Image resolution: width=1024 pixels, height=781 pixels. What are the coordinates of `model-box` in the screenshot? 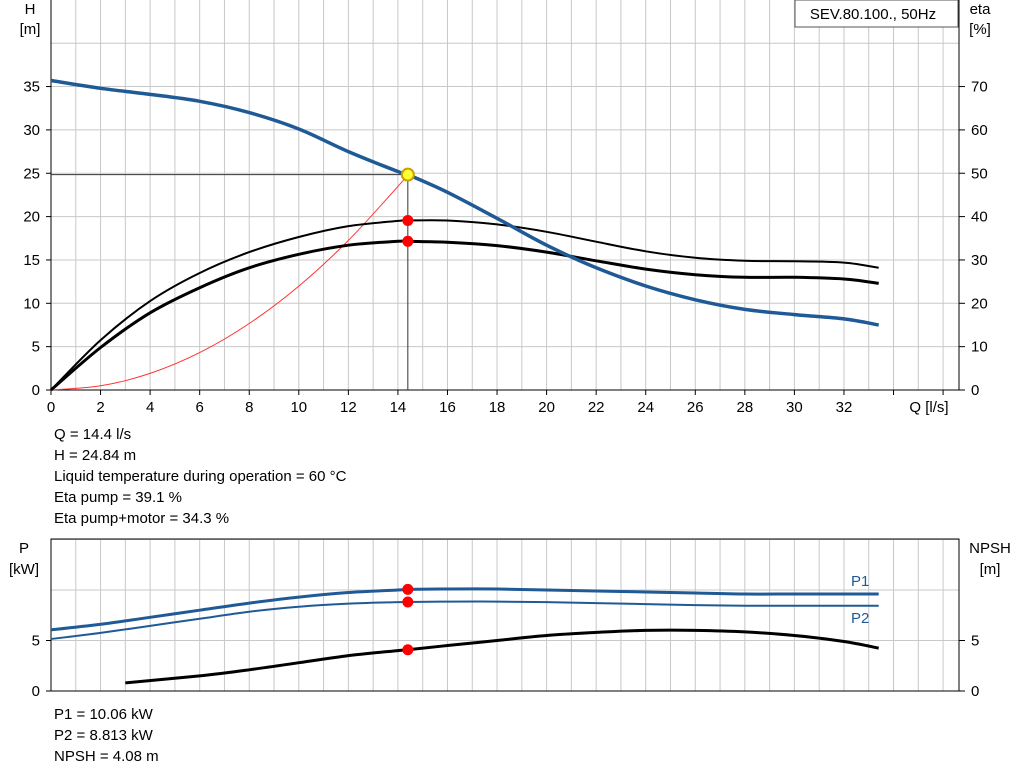 It's located at (876, 14).